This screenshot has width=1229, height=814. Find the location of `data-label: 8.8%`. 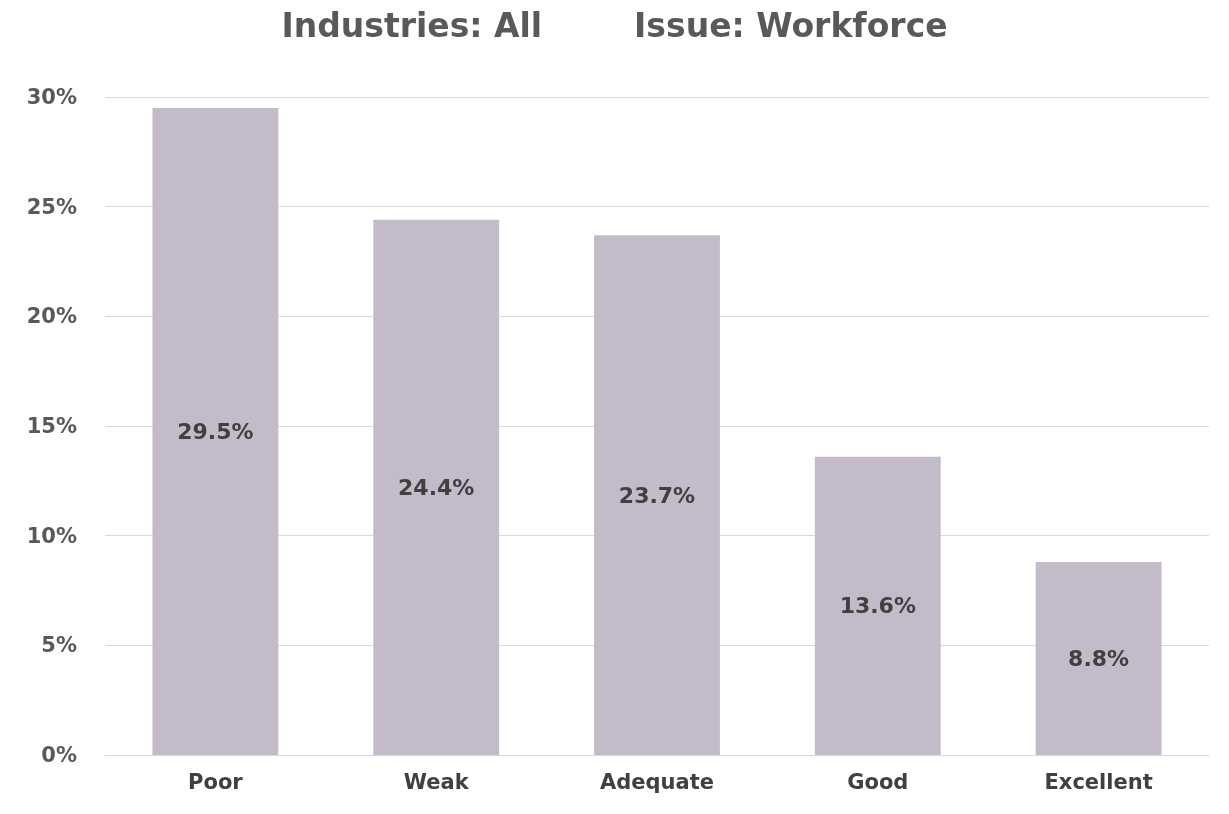

data-label: 8.8% is located at coordinates (1099, 658).